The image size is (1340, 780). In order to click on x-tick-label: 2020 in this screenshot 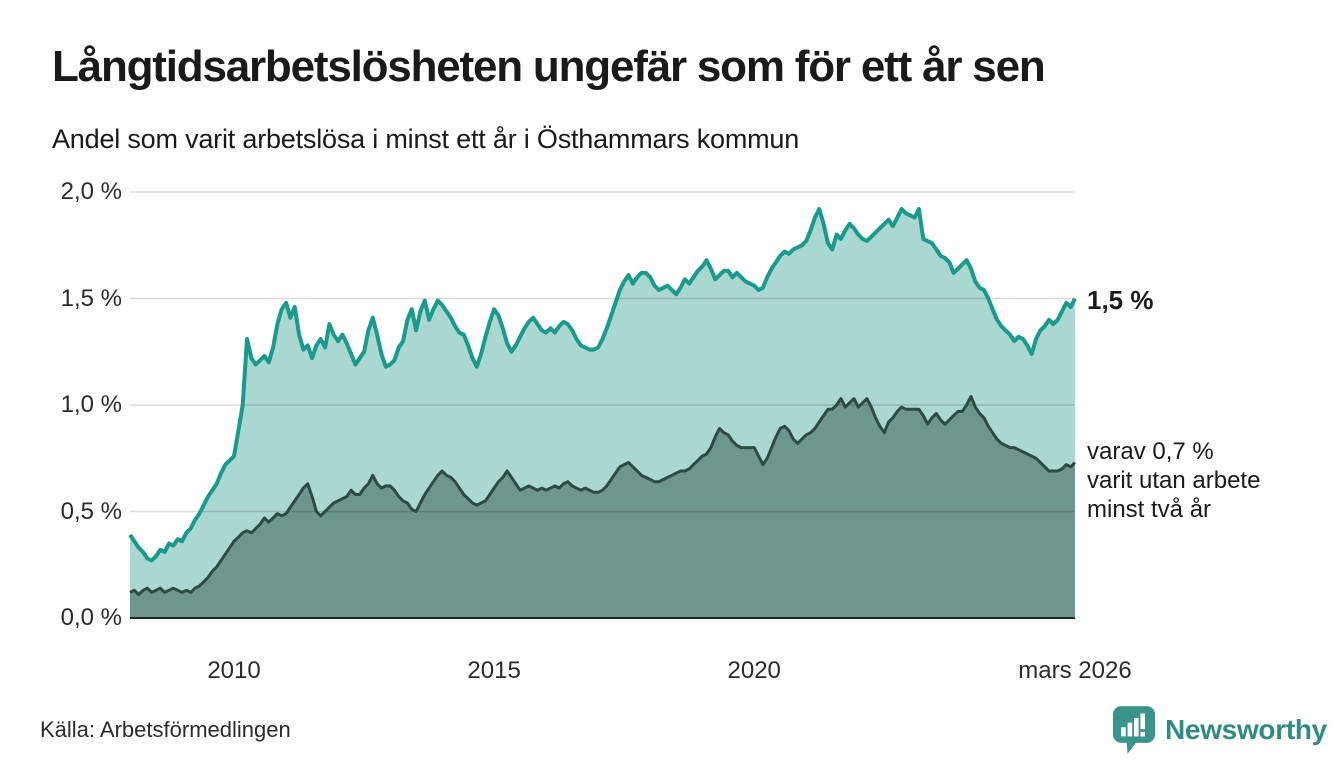, I will do `click(754, 670)`.